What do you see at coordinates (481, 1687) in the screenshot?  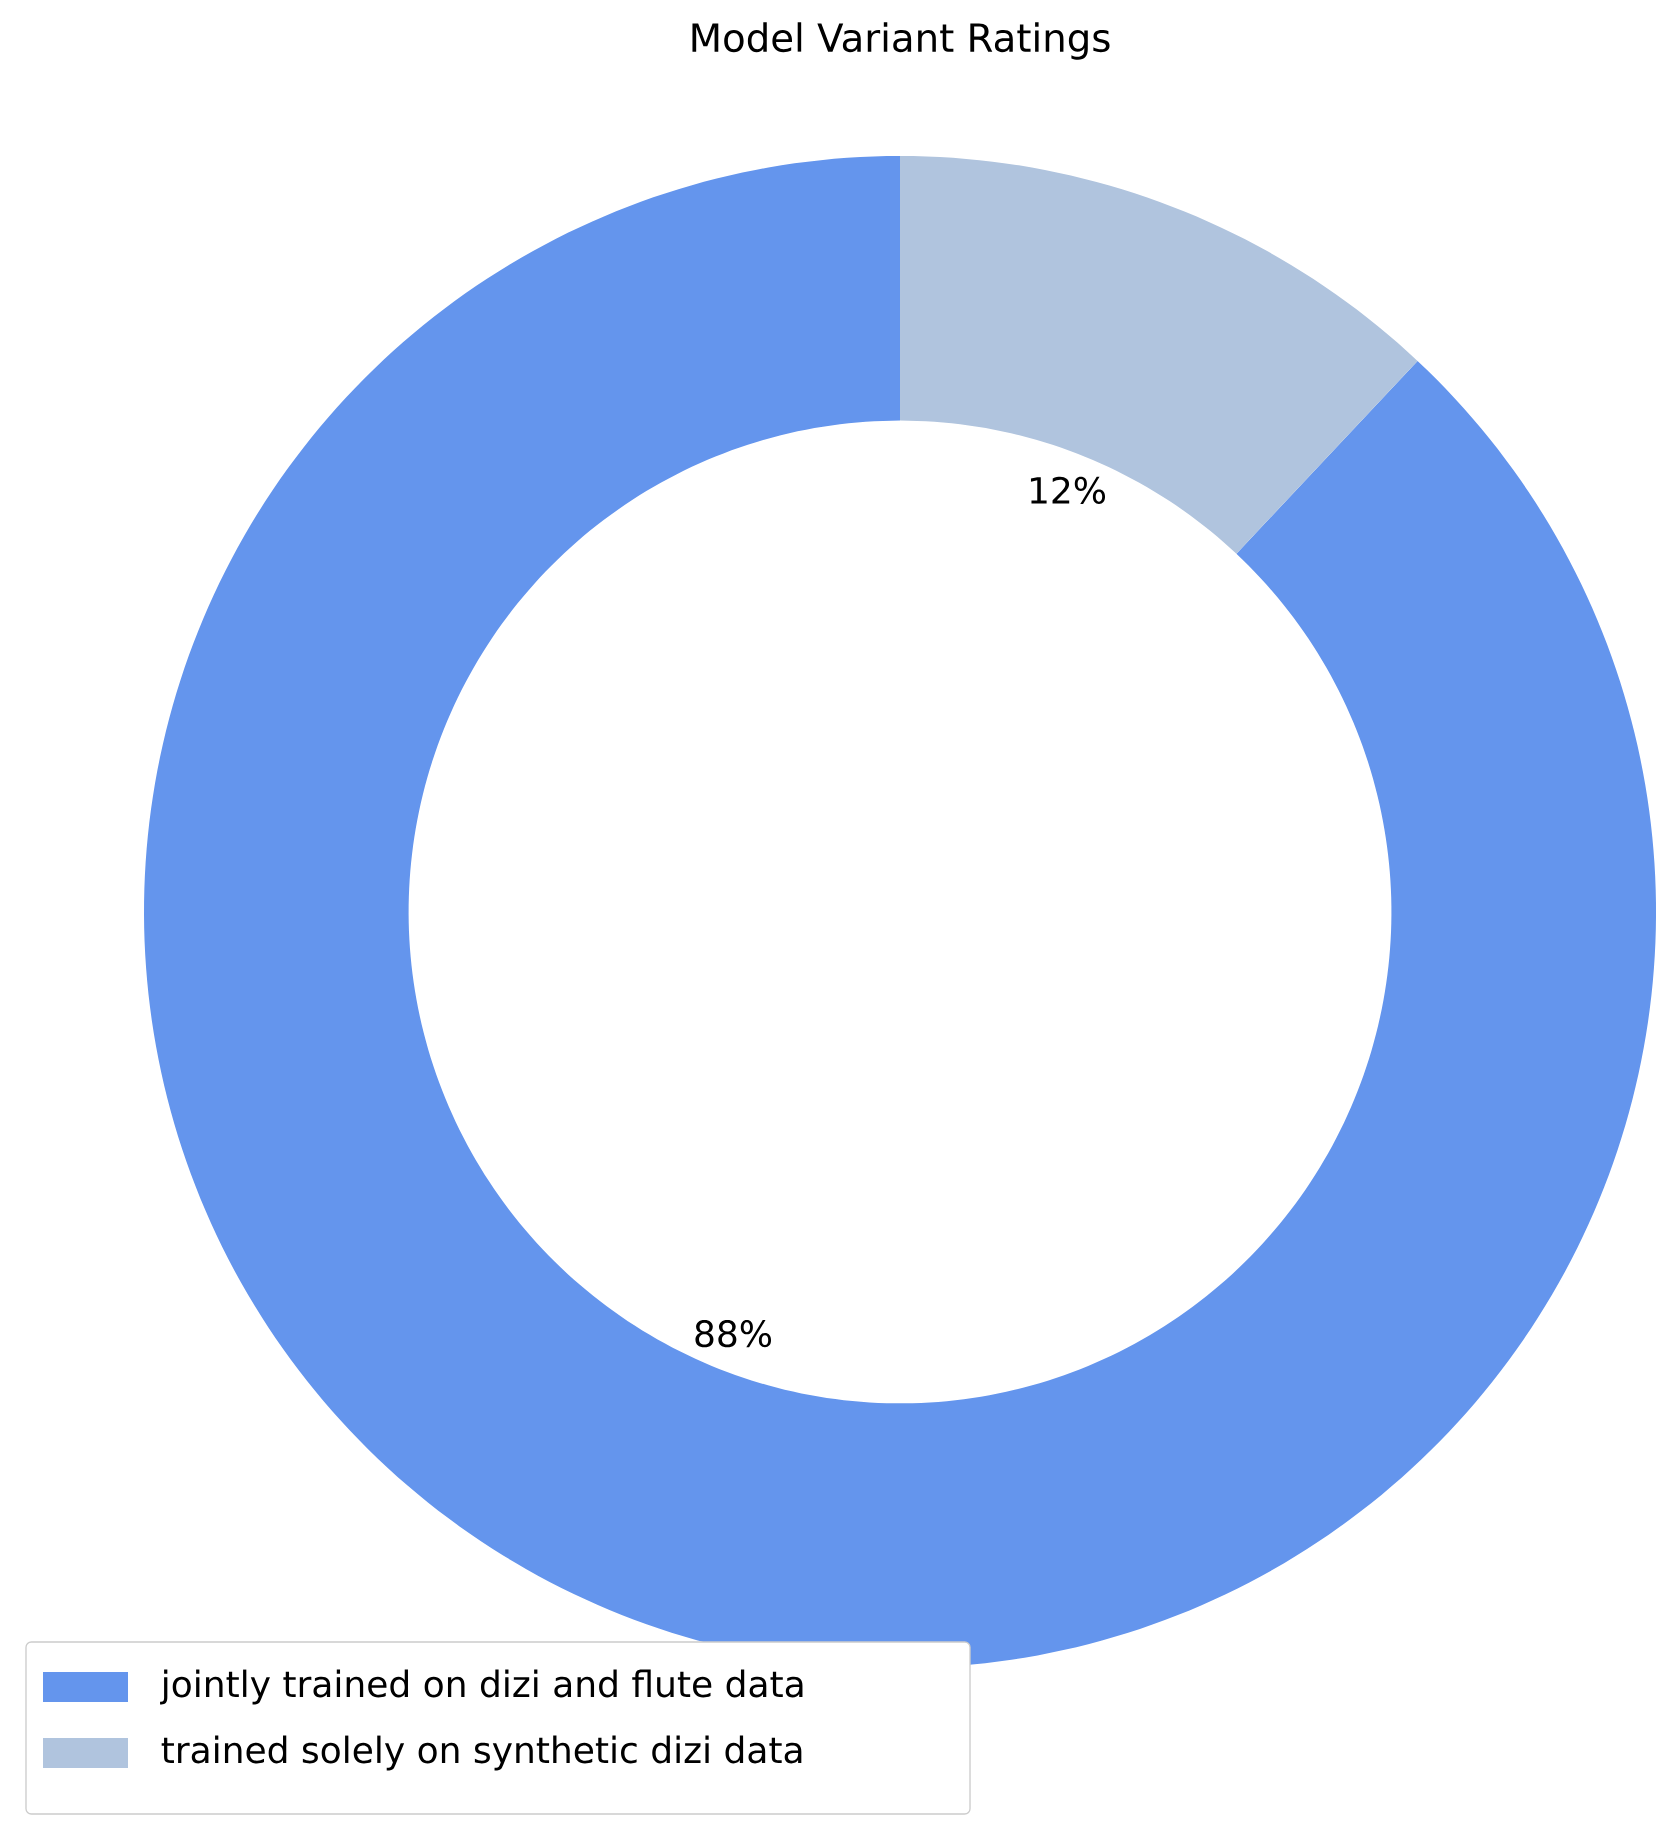 I see `legend-label: jointly trained on dizi and flute data` at bounding box center [481, 1687].